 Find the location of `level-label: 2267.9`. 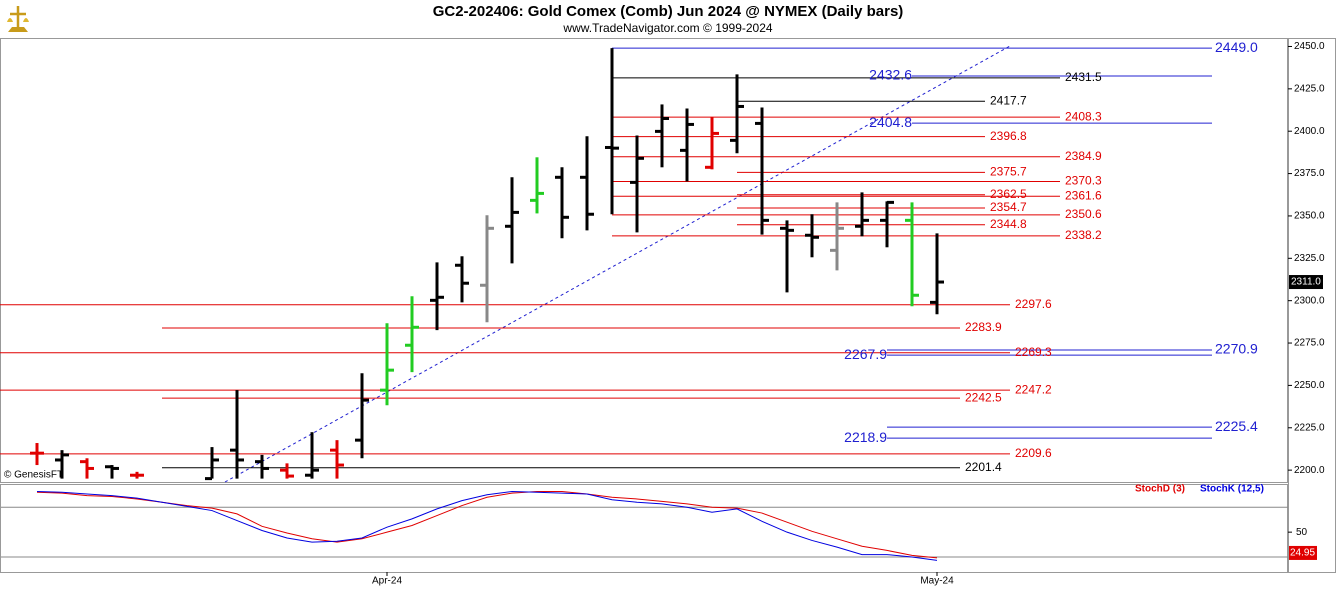

level-label: 2267.9 is located at coordinates (865, 354).